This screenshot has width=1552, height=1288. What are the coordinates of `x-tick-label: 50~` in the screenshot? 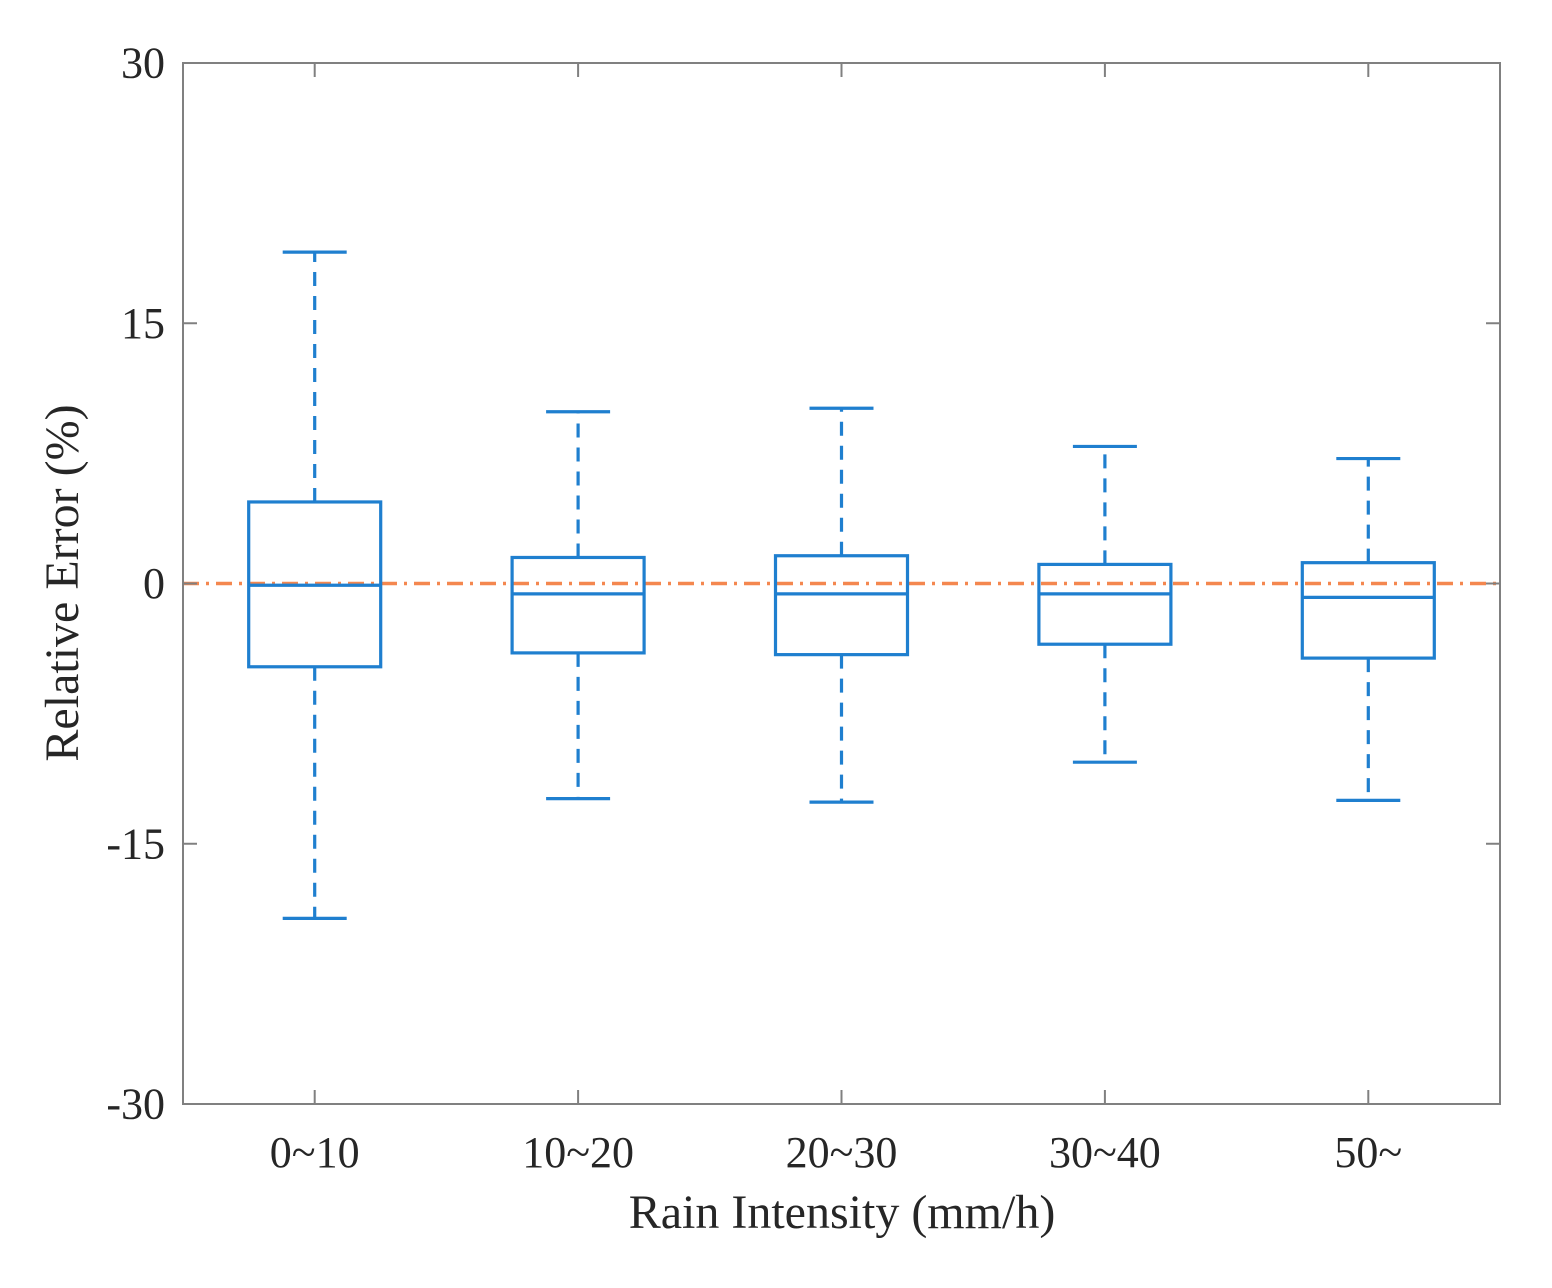 It's located at (1368, 1152).